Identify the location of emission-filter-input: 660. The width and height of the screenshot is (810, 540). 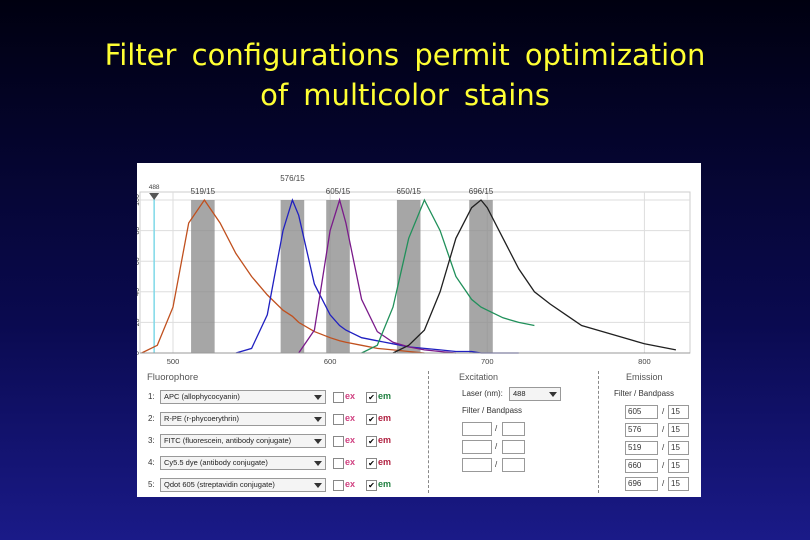
(641, 466).